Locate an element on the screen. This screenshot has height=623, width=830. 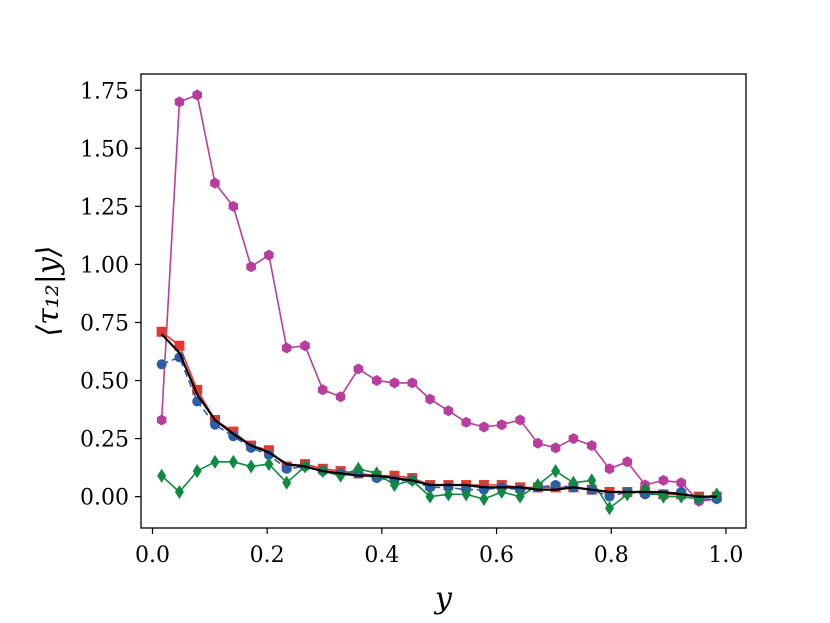
x-tick-label: 0.6 is located at coordinates (496, 555).